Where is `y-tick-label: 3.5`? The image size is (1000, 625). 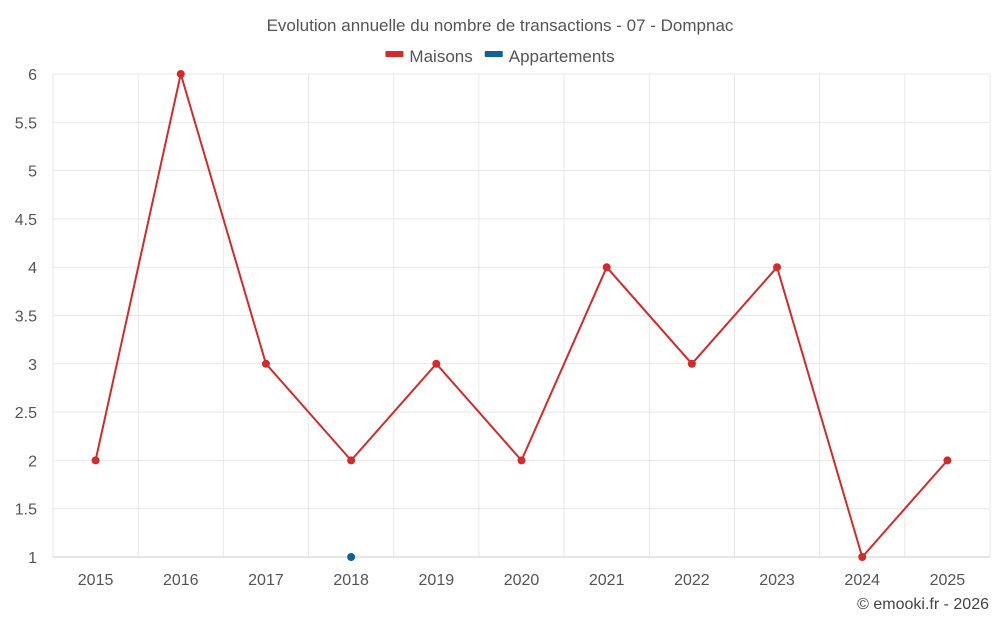 y-tick-label: 3.5 is located at coordinates (26, 317).